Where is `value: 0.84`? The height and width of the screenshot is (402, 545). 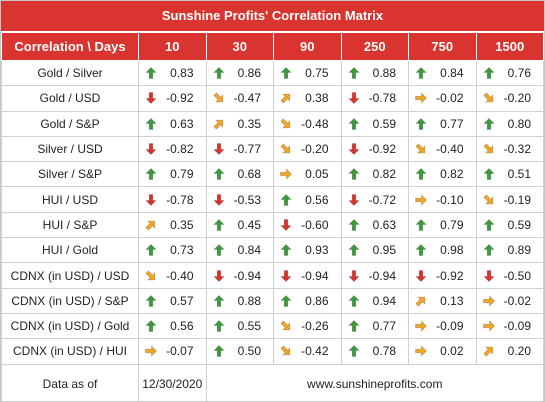
value: 0.84 is located at coordinates (249, 250).